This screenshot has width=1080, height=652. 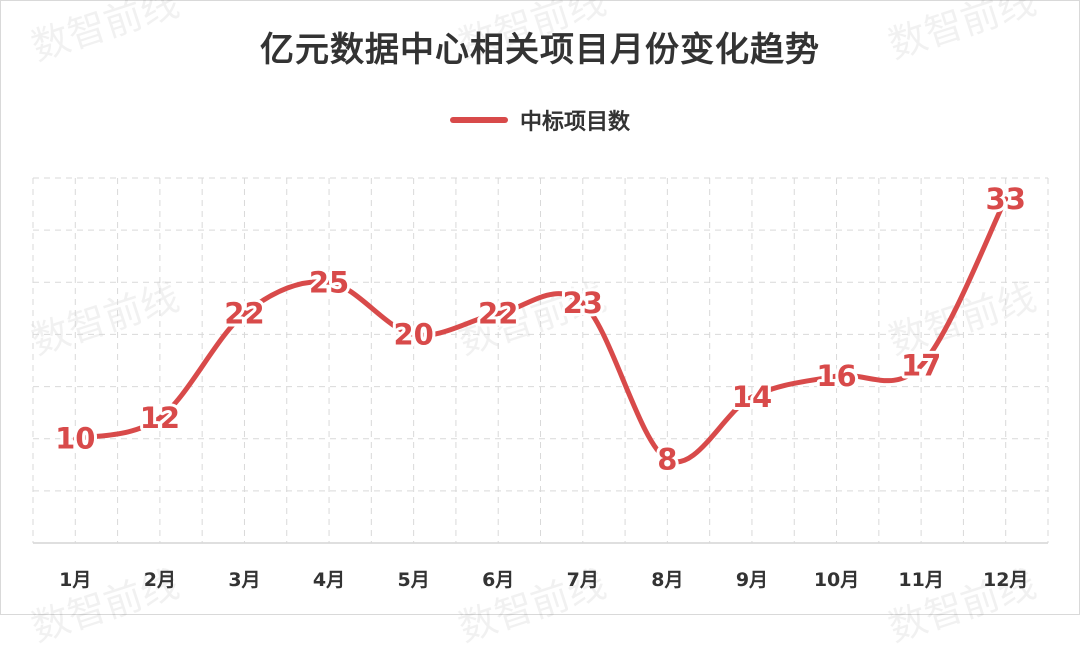 I want to click on x-tick-label: 2月, so click(x=160, y=580).